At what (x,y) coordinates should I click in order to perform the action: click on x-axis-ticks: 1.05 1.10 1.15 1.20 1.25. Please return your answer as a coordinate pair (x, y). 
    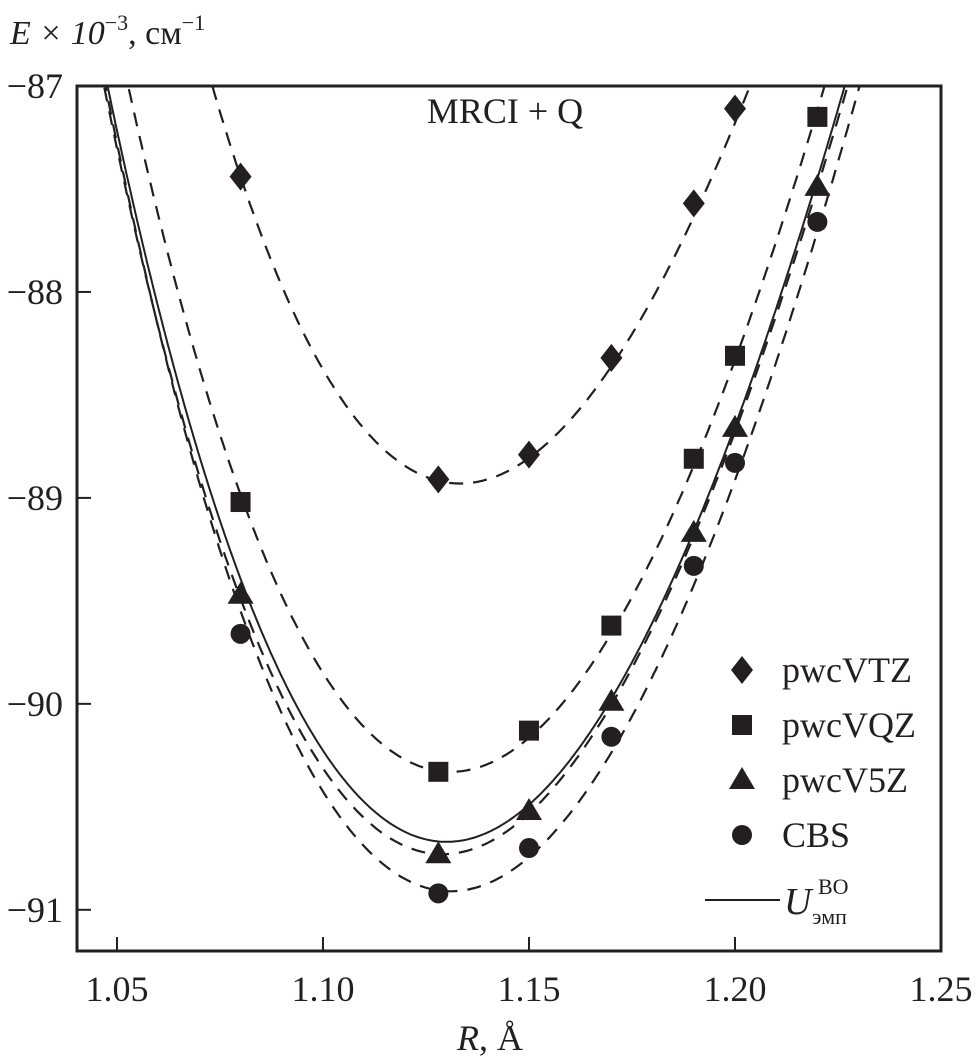
    Looking at the image, I should click on (529, 973).